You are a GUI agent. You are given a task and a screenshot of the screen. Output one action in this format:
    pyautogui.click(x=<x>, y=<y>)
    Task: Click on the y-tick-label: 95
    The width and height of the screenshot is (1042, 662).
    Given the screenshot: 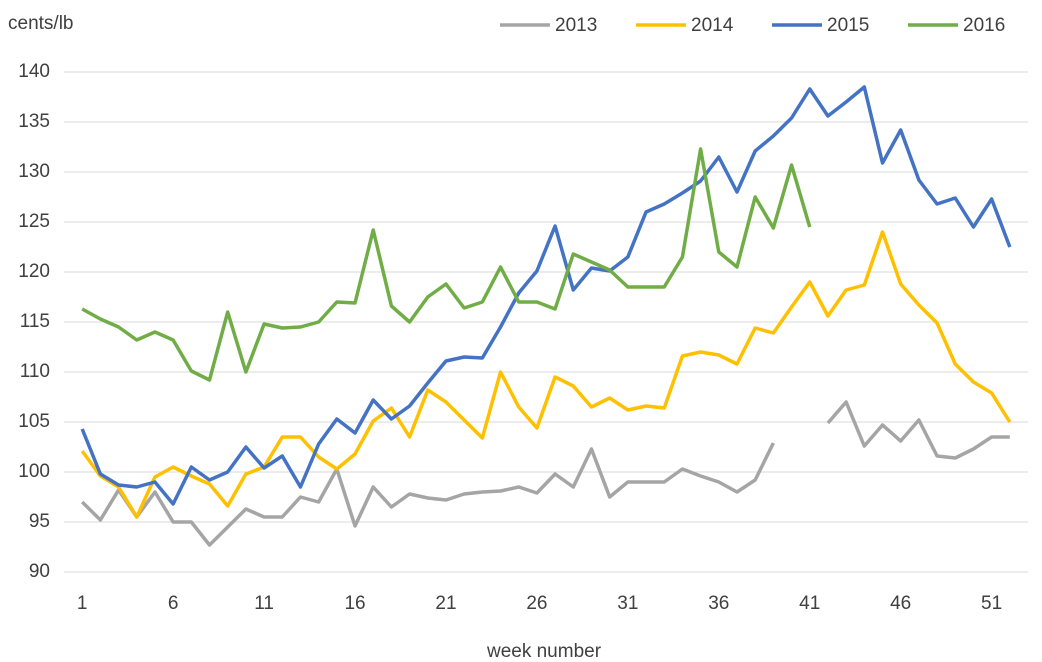 What is the action you would take?
    pyautogui.click(x=39, y=521)
    